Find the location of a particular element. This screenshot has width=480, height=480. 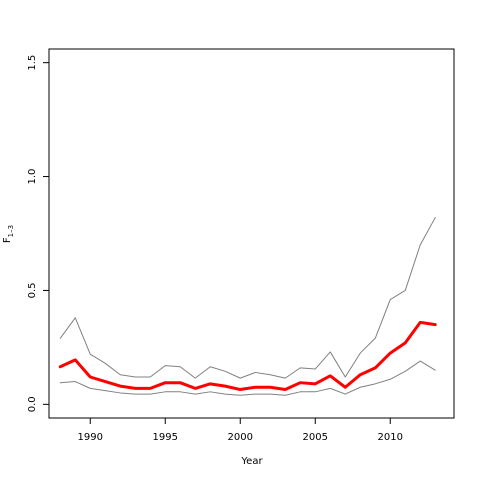

x-tick-label: 2010 is located at coordinates (390, 437).